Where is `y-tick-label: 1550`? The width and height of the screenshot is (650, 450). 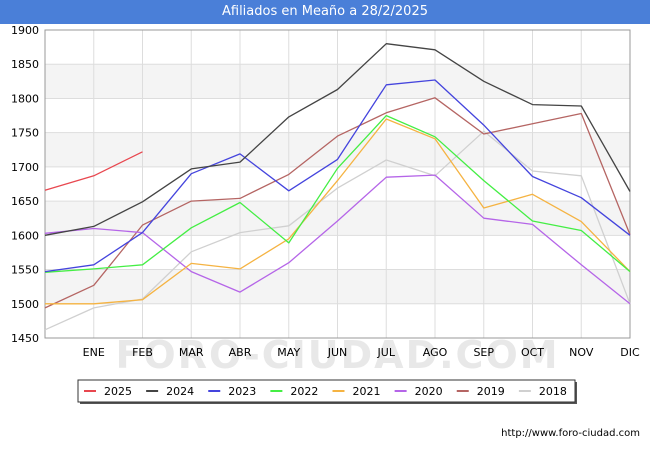 y-tick-label: 1550 is located at coordinates (25, 270).